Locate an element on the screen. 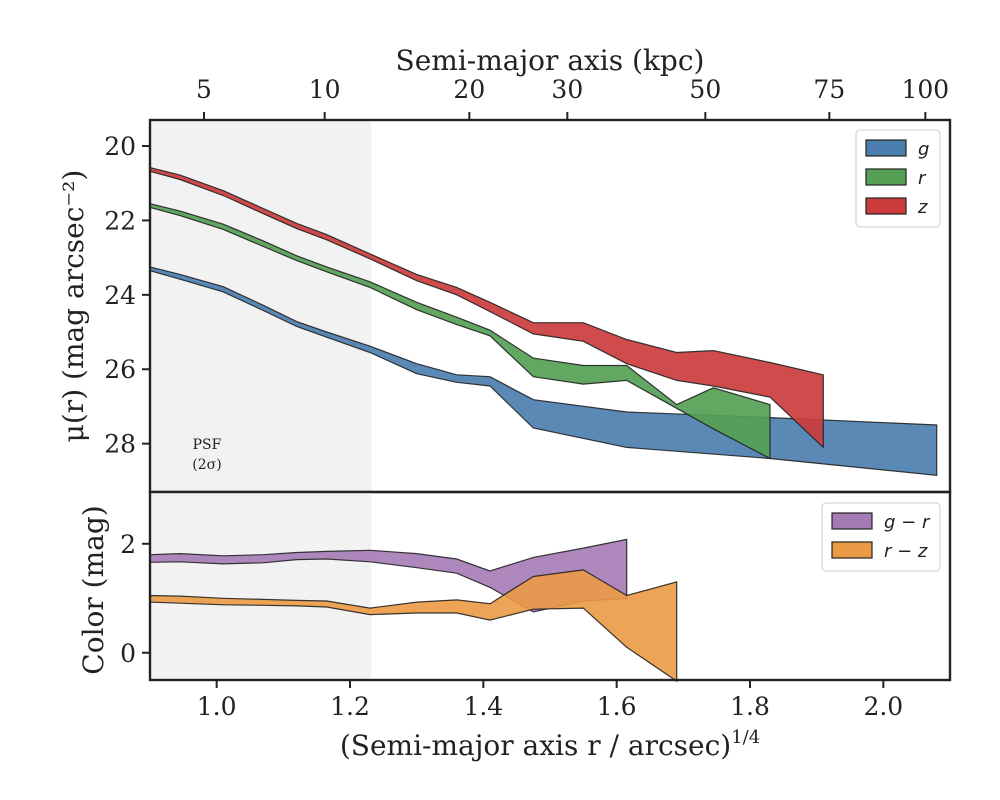  y-tick-label: 20 is located at coordinates (120, 146).